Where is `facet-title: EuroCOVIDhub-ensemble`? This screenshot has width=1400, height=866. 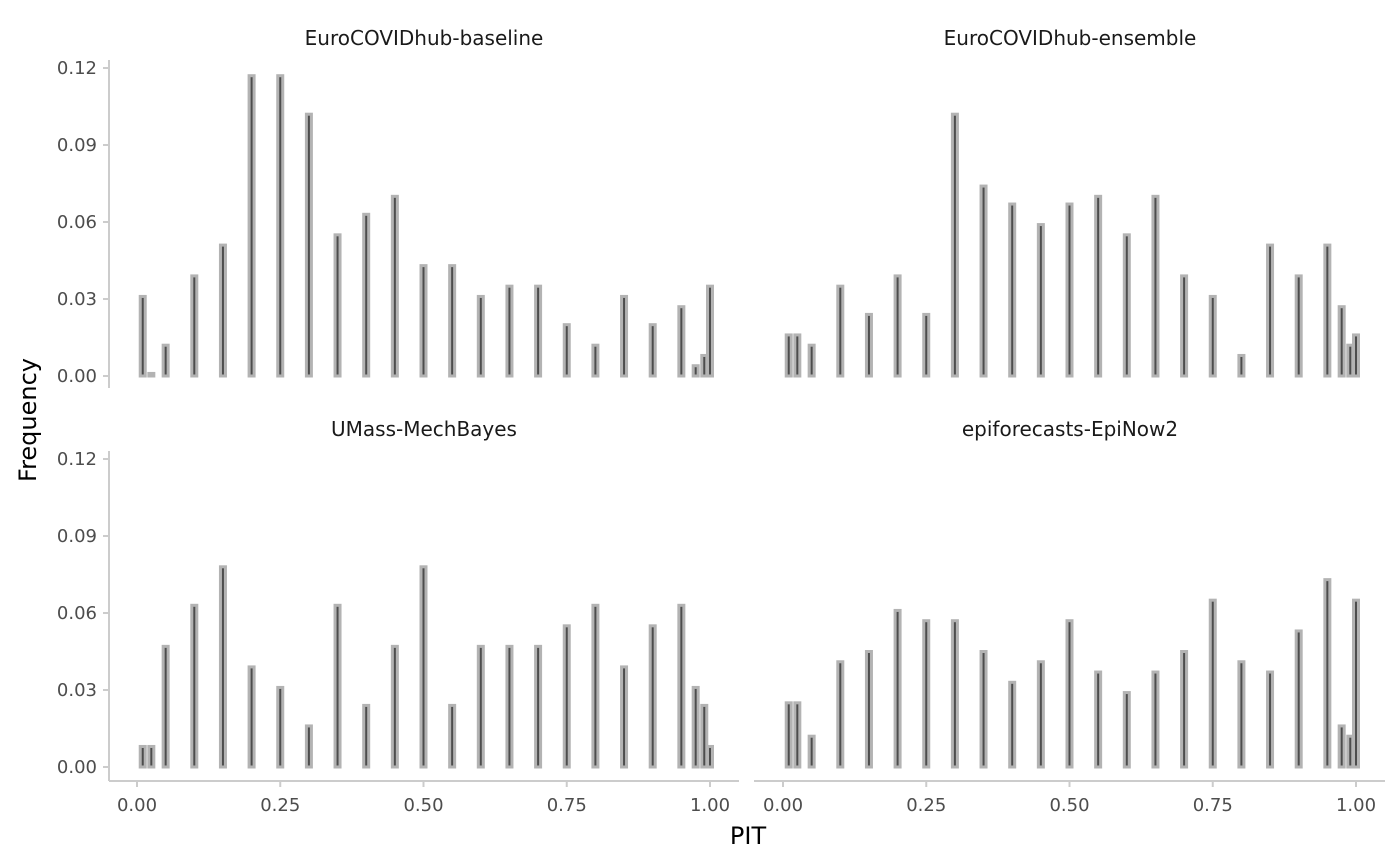 facet-title: EuroCOVIDhub-ensemble is located at coordinates (1070, 38).